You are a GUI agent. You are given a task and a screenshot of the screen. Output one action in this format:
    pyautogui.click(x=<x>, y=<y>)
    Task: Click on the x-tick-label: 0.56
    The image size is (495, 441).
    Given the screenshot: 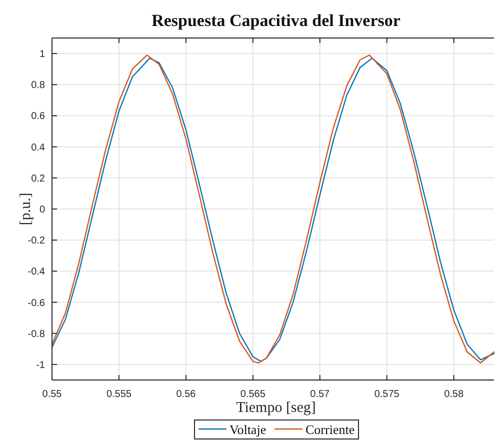 What is the action you would take?
    pyautogui.click(x=186, y=394)
    